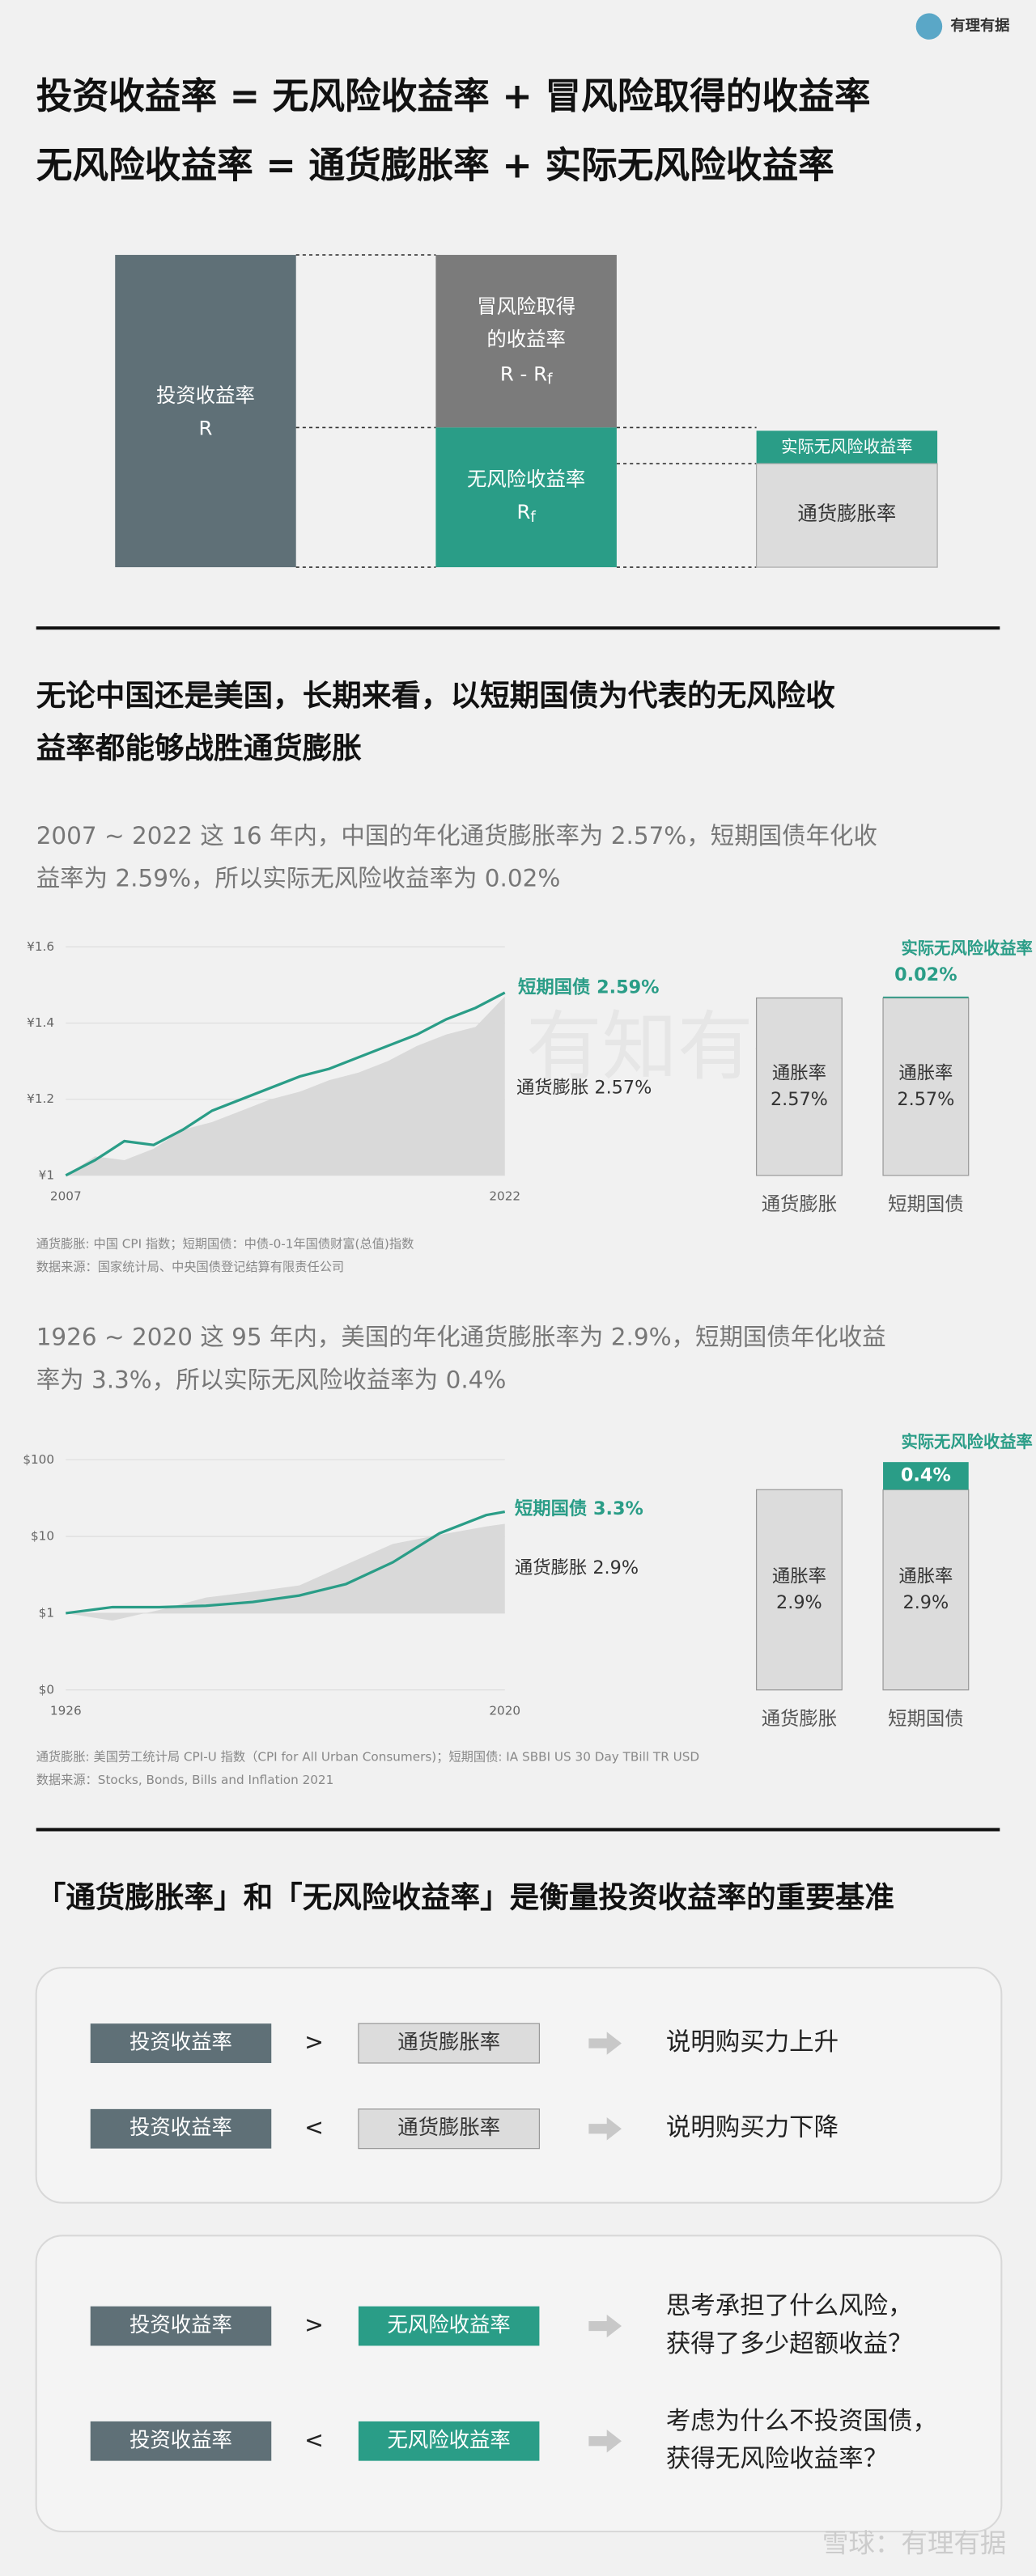  Describe the element at coordinates (465, 1896) in the screenshot. I see `section-title: 「通货膨胀率」和「无风险收益率」是衡量投资收益率的重要基准` at that location.